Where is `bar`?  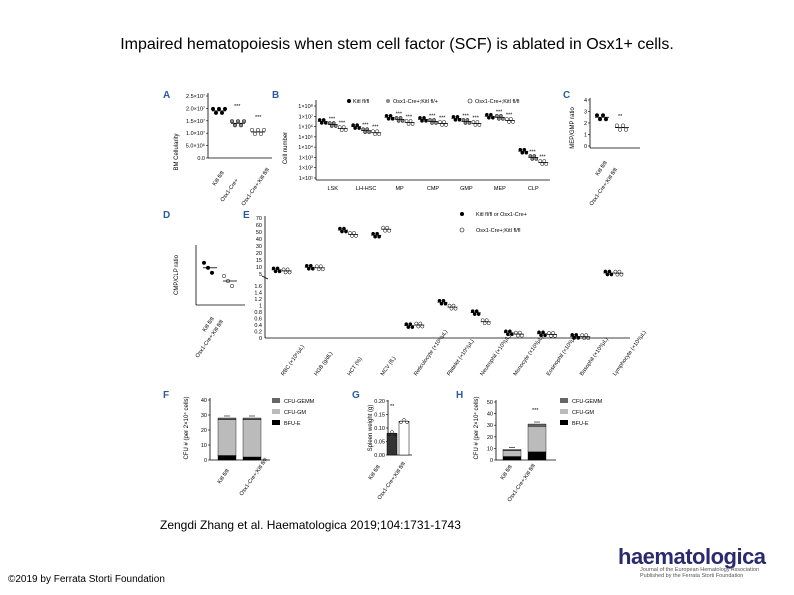 bar is located at coordinates (392, 444).